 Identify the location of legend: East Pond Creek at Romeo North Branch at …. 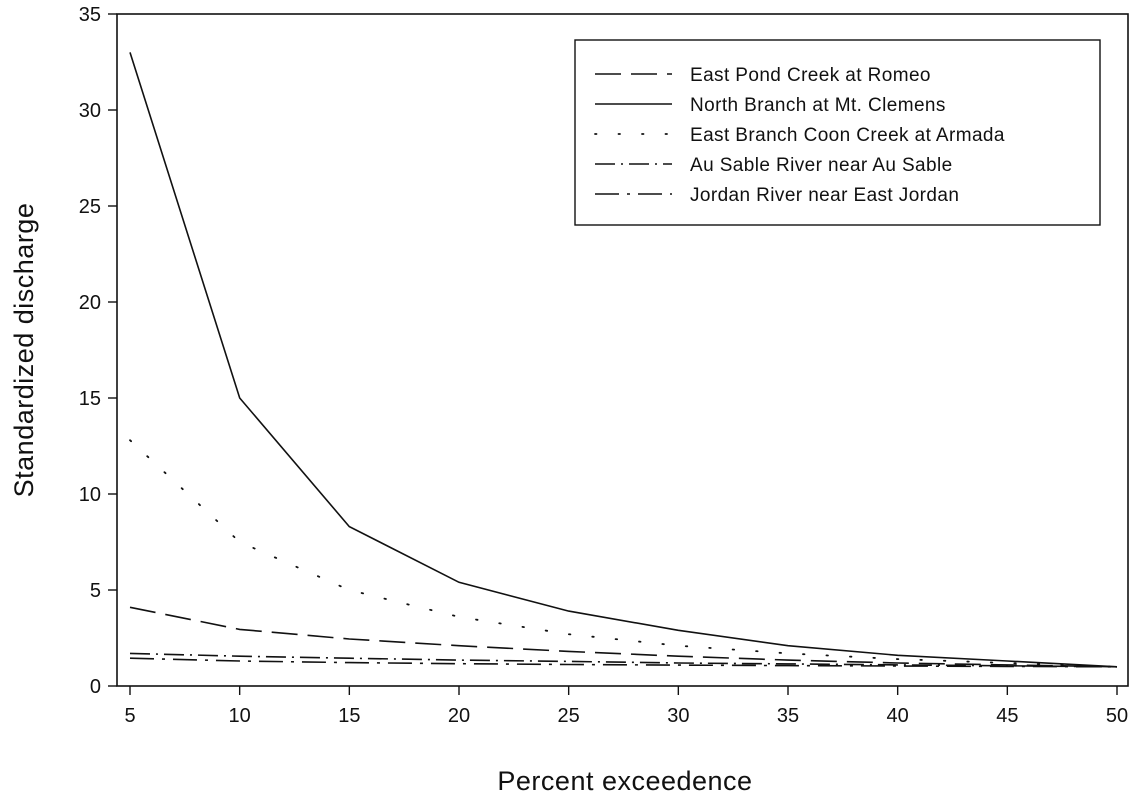
(837, 132).